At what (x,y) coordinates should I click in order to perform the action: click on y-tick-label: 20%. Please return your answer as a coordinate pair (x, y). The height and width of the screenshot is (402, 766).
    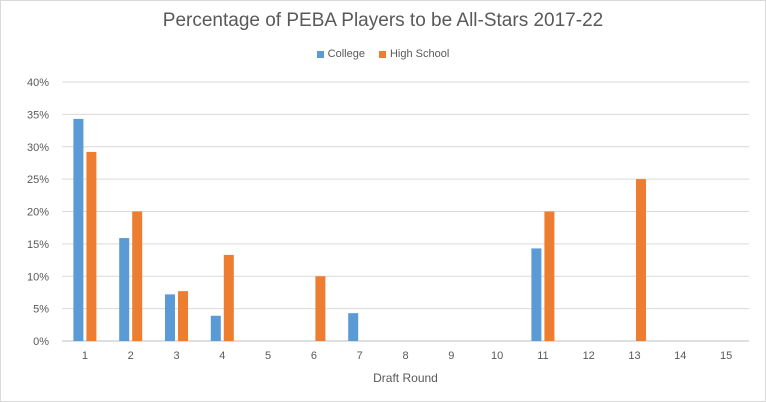
    Looking at the image, I should click on (38, 213).